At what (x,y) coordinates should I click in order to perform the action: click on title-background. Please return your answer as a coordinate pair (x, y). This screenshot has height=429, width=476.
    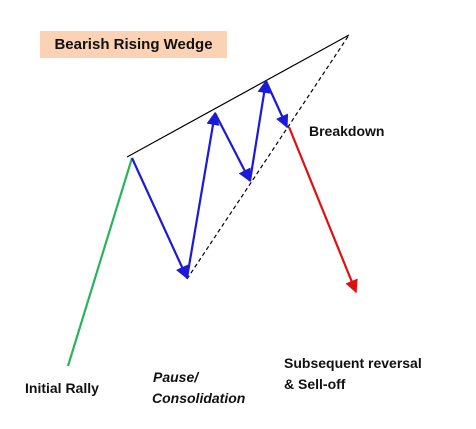
    Looking at the image, I should click on (133, 44).